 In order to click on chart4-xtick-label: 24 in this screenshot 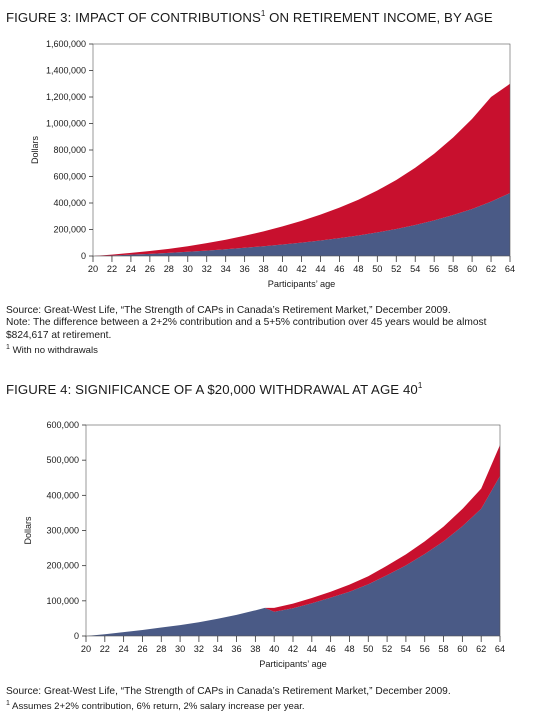, I will do `click(124, 649)`.